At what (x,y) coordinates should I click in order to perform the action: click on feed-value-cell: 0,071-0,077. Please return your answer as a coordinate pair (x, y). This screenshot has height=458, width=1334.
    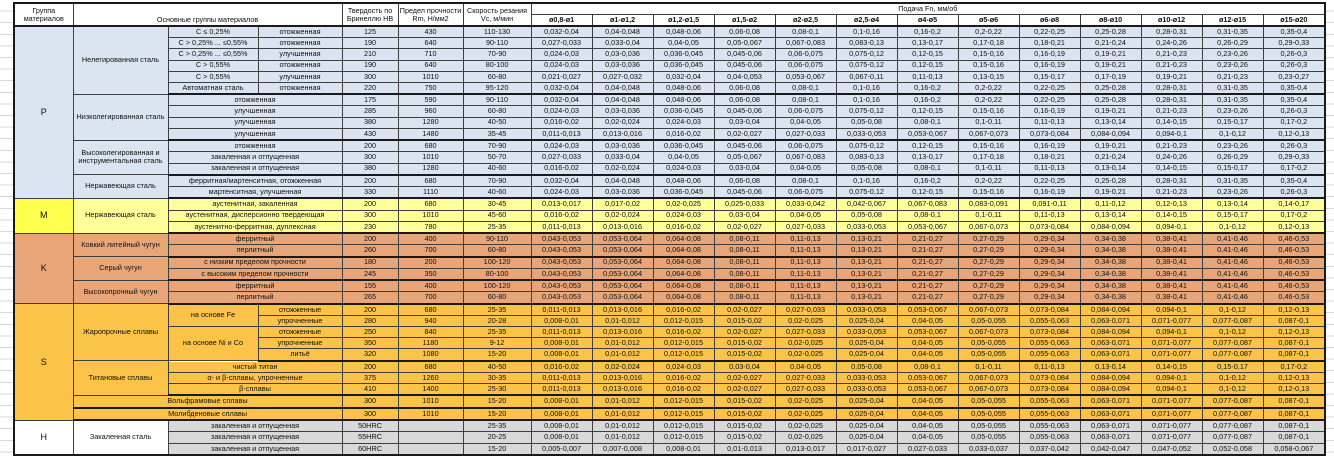
    Looking at the image, I should click on (1171, 437).